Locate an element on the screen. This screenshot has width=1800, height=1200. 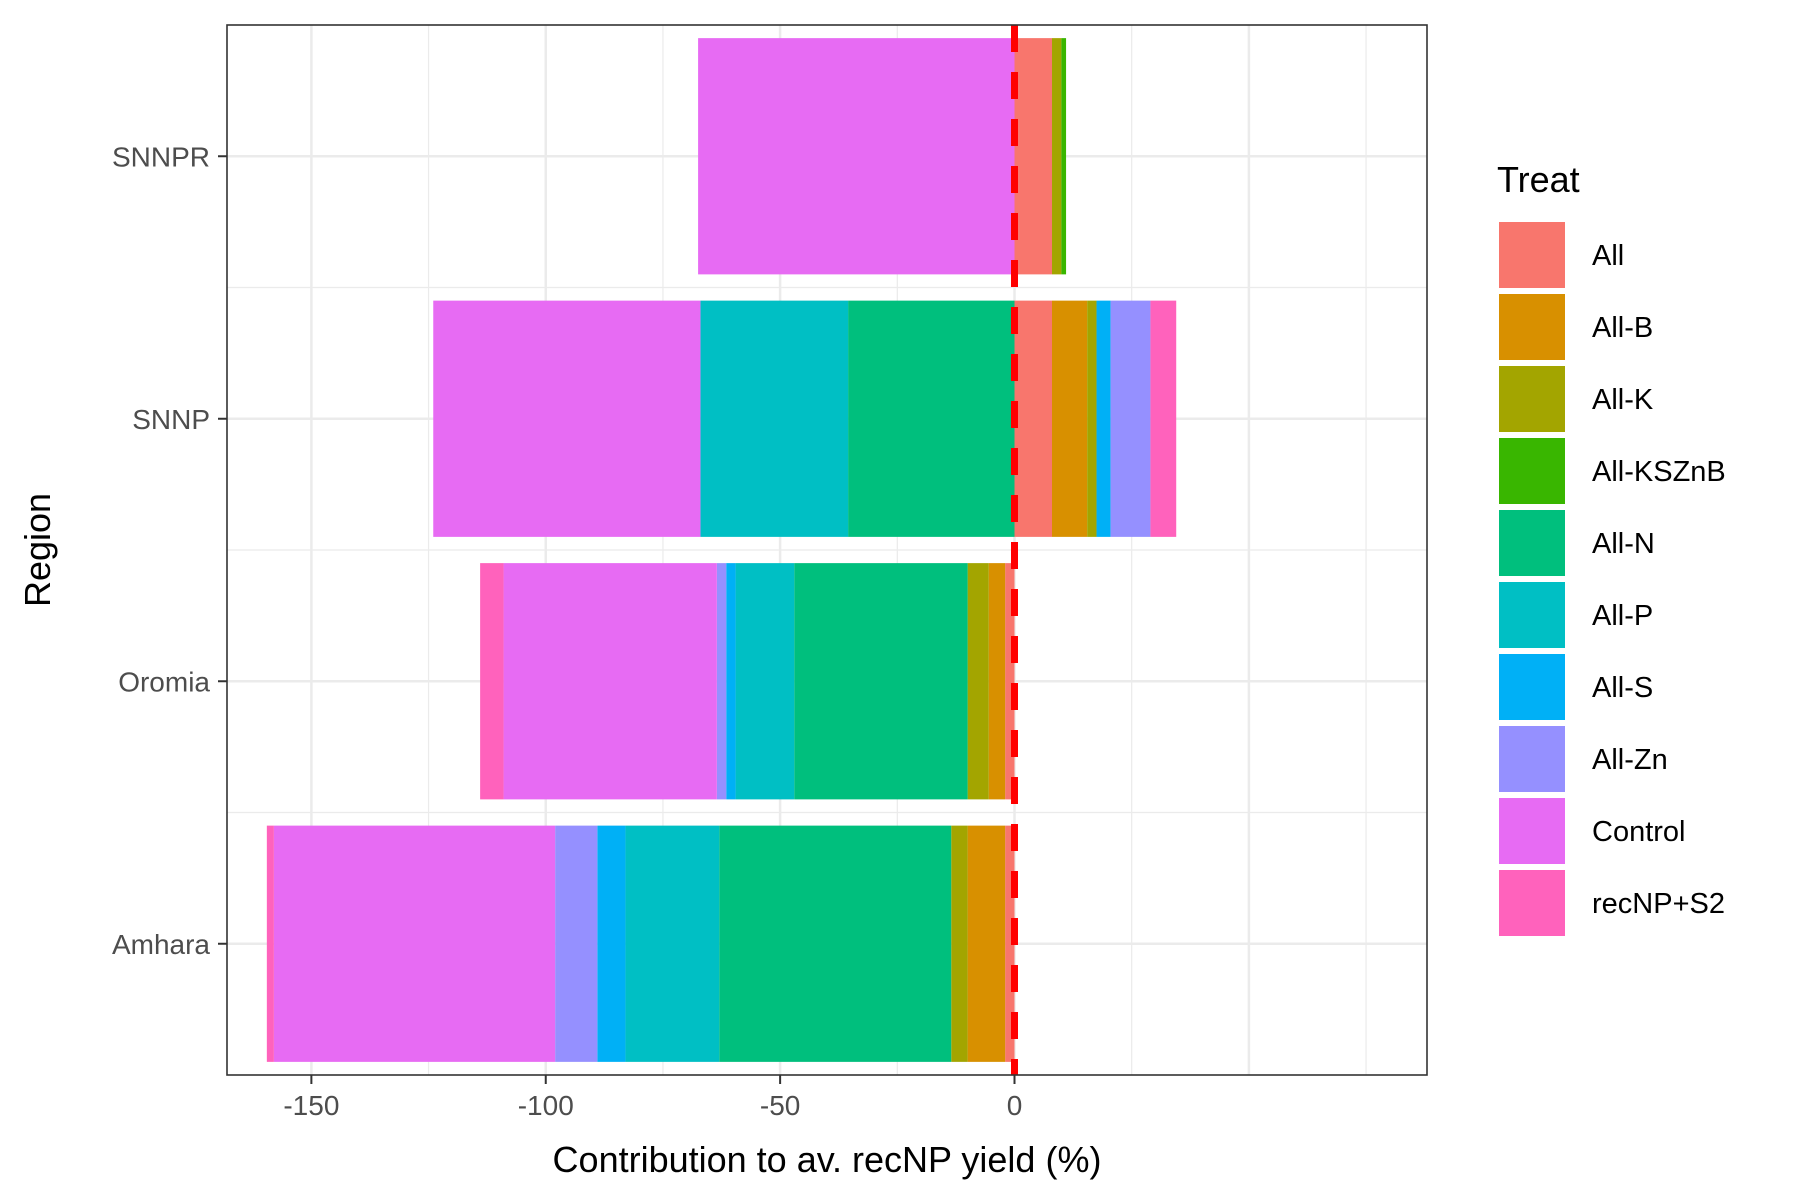
legend-label: All-P is located at coordinates (1622, 616).